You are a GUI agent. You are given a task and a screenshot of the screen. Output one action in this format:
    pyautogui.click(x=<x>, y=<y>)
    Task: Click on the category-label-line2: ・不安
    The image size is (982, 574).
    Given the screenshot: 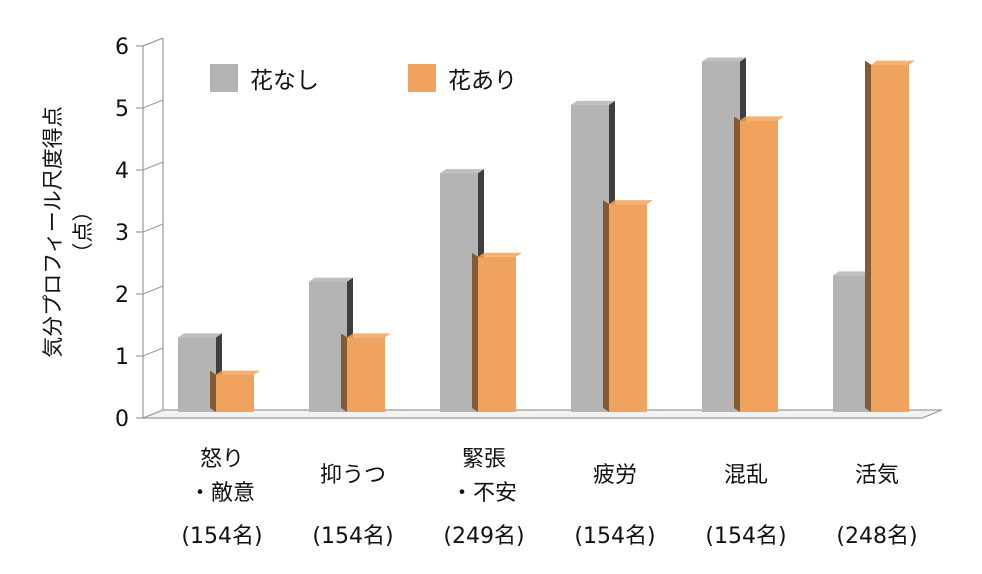 What is the action you would take?
    pyautogui.click(x=484, y=493)
    